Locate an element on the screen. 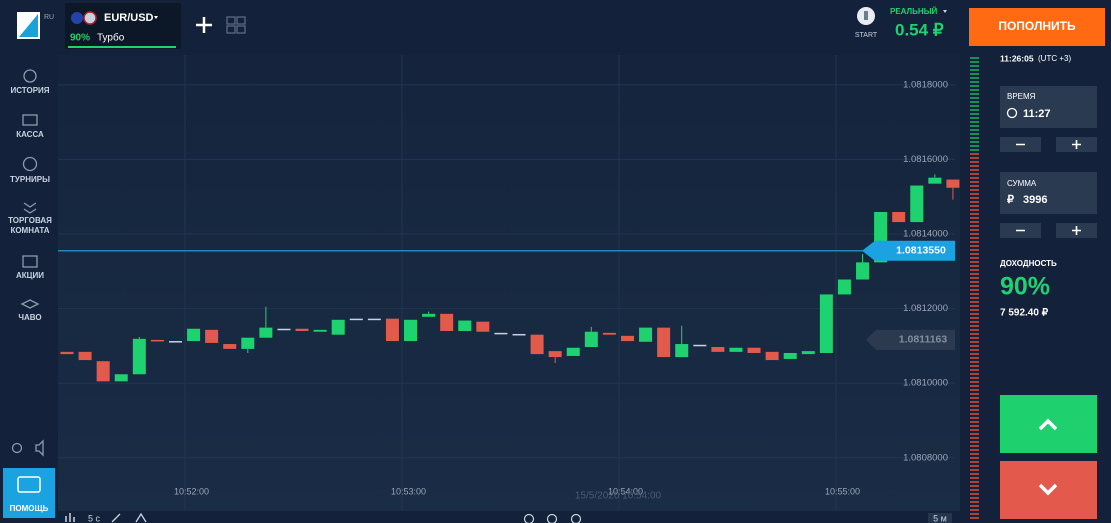 This screenshot has height=523, width=1111. expiry-time: 11:27 is located at coordinates (1037, 114).